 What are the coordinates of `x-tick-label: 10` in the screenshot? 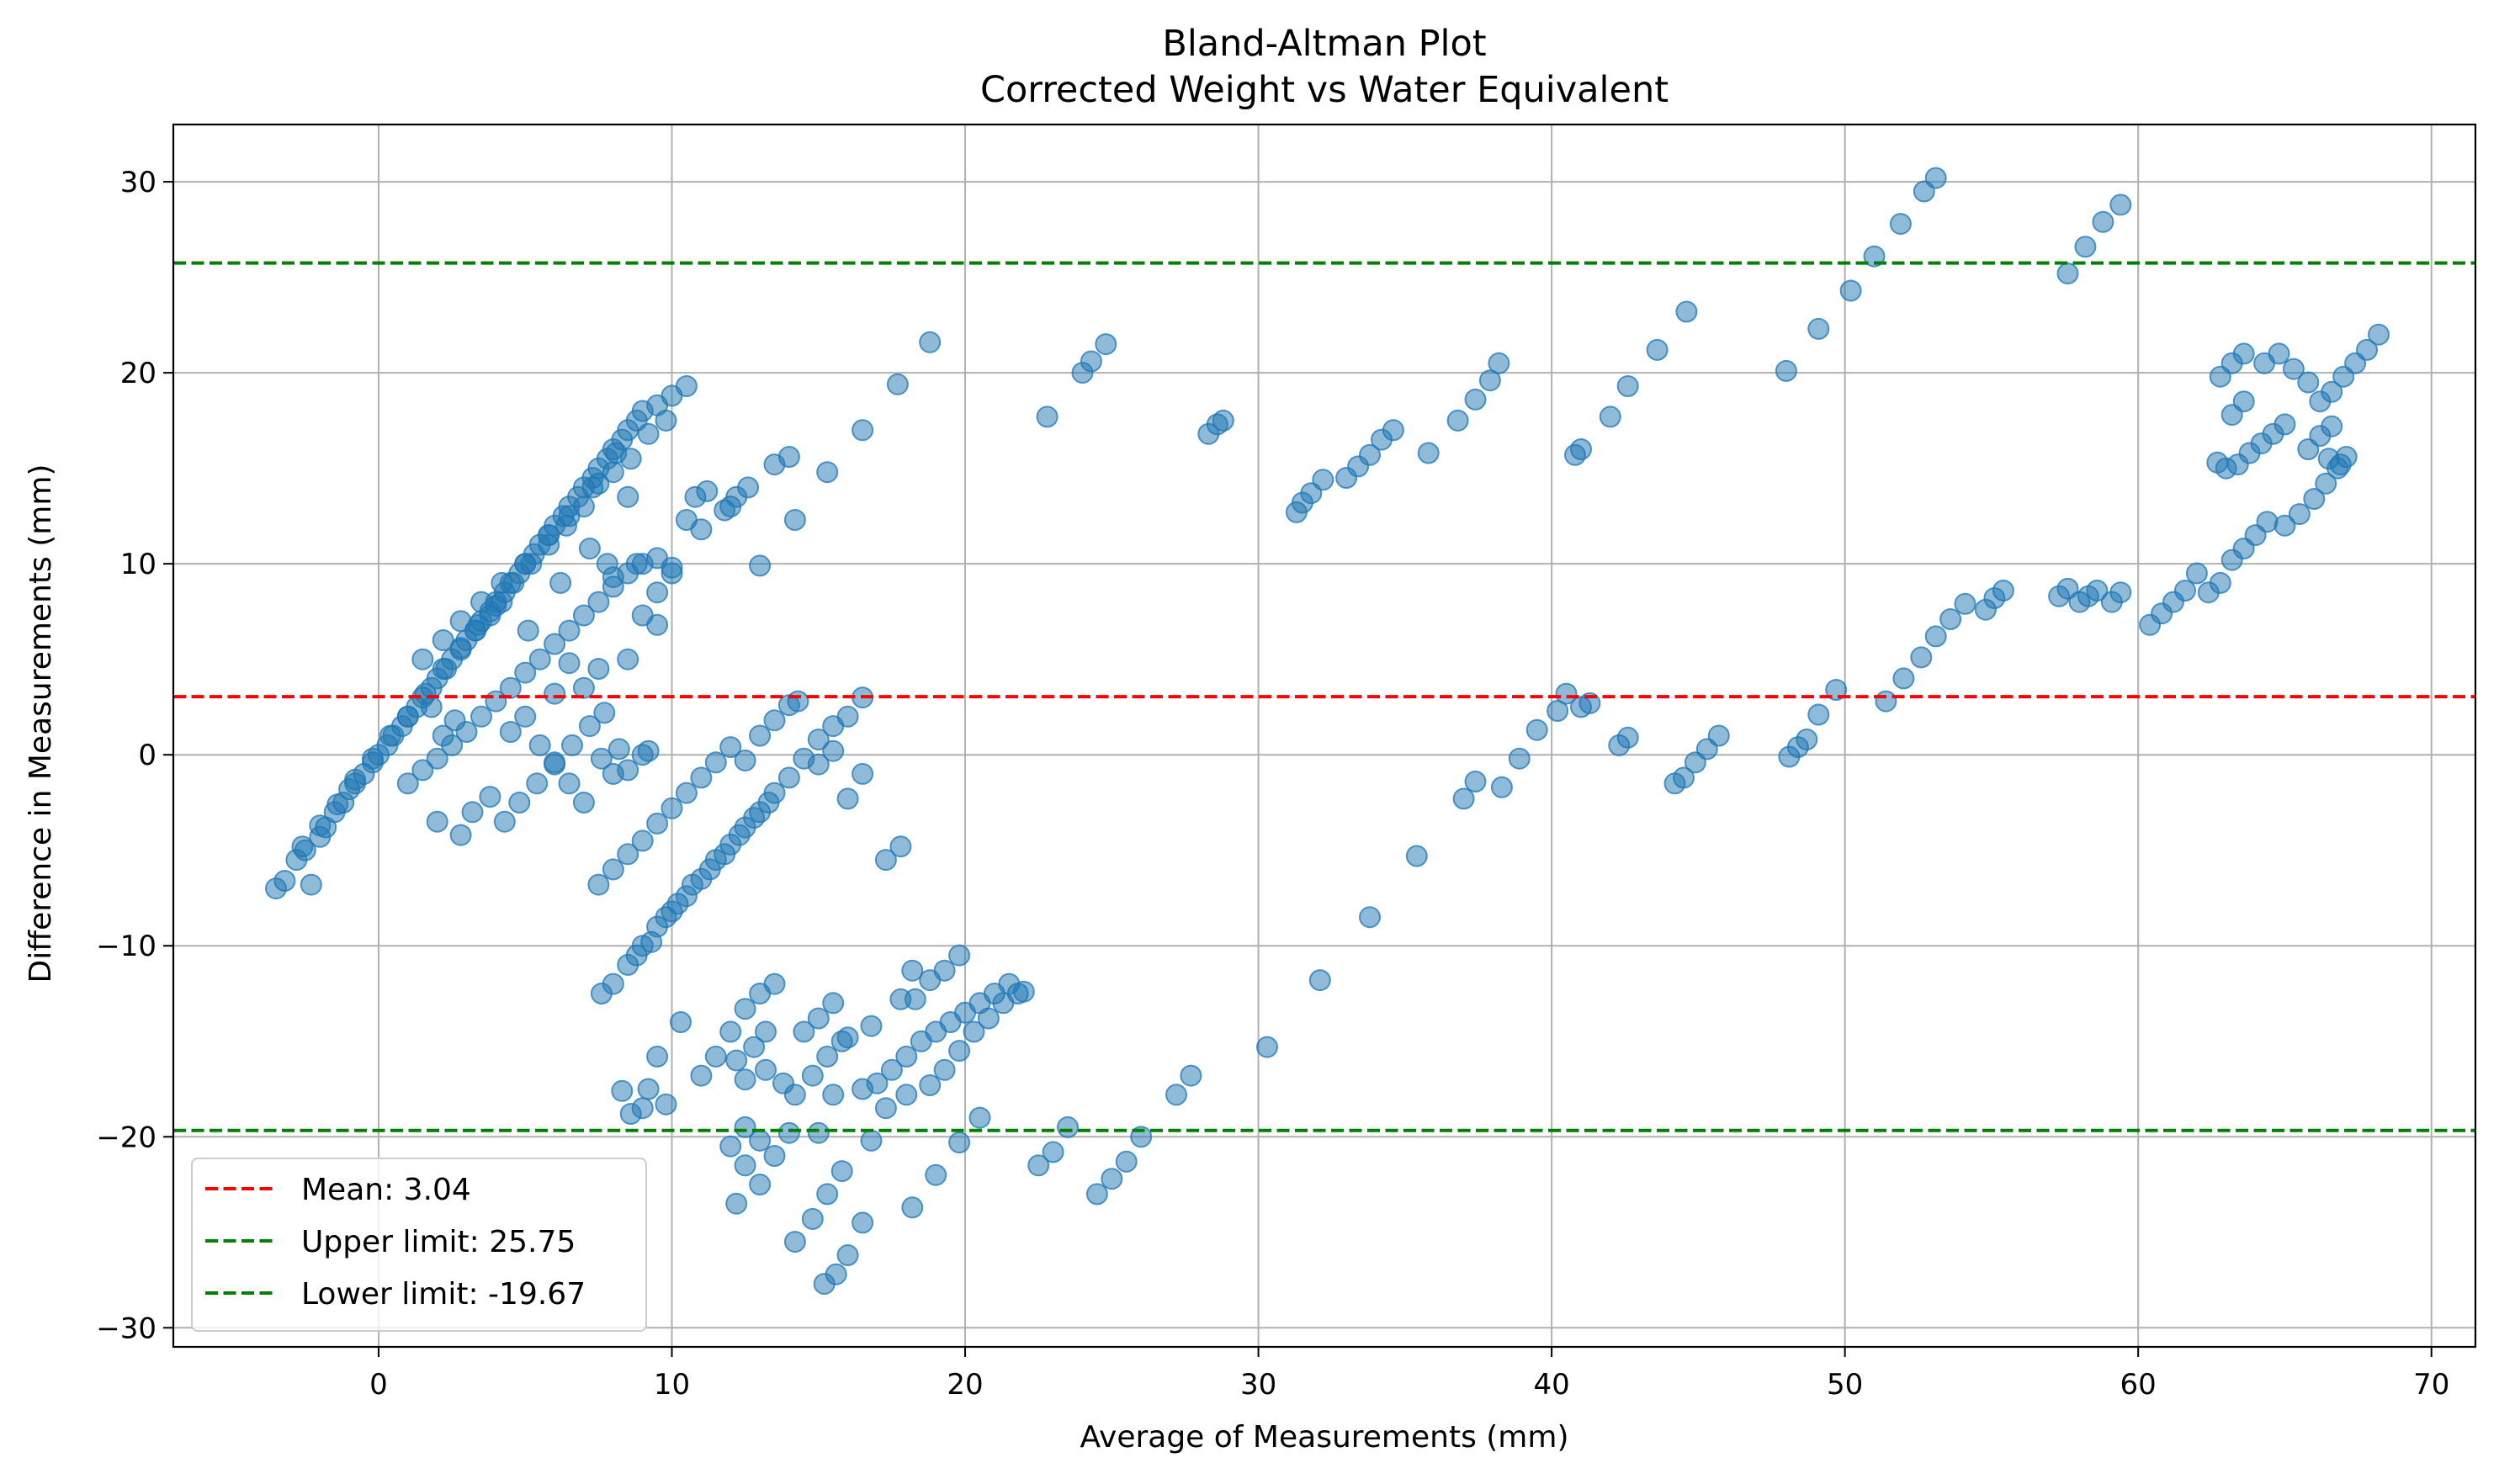 It's located at (672, 1385).